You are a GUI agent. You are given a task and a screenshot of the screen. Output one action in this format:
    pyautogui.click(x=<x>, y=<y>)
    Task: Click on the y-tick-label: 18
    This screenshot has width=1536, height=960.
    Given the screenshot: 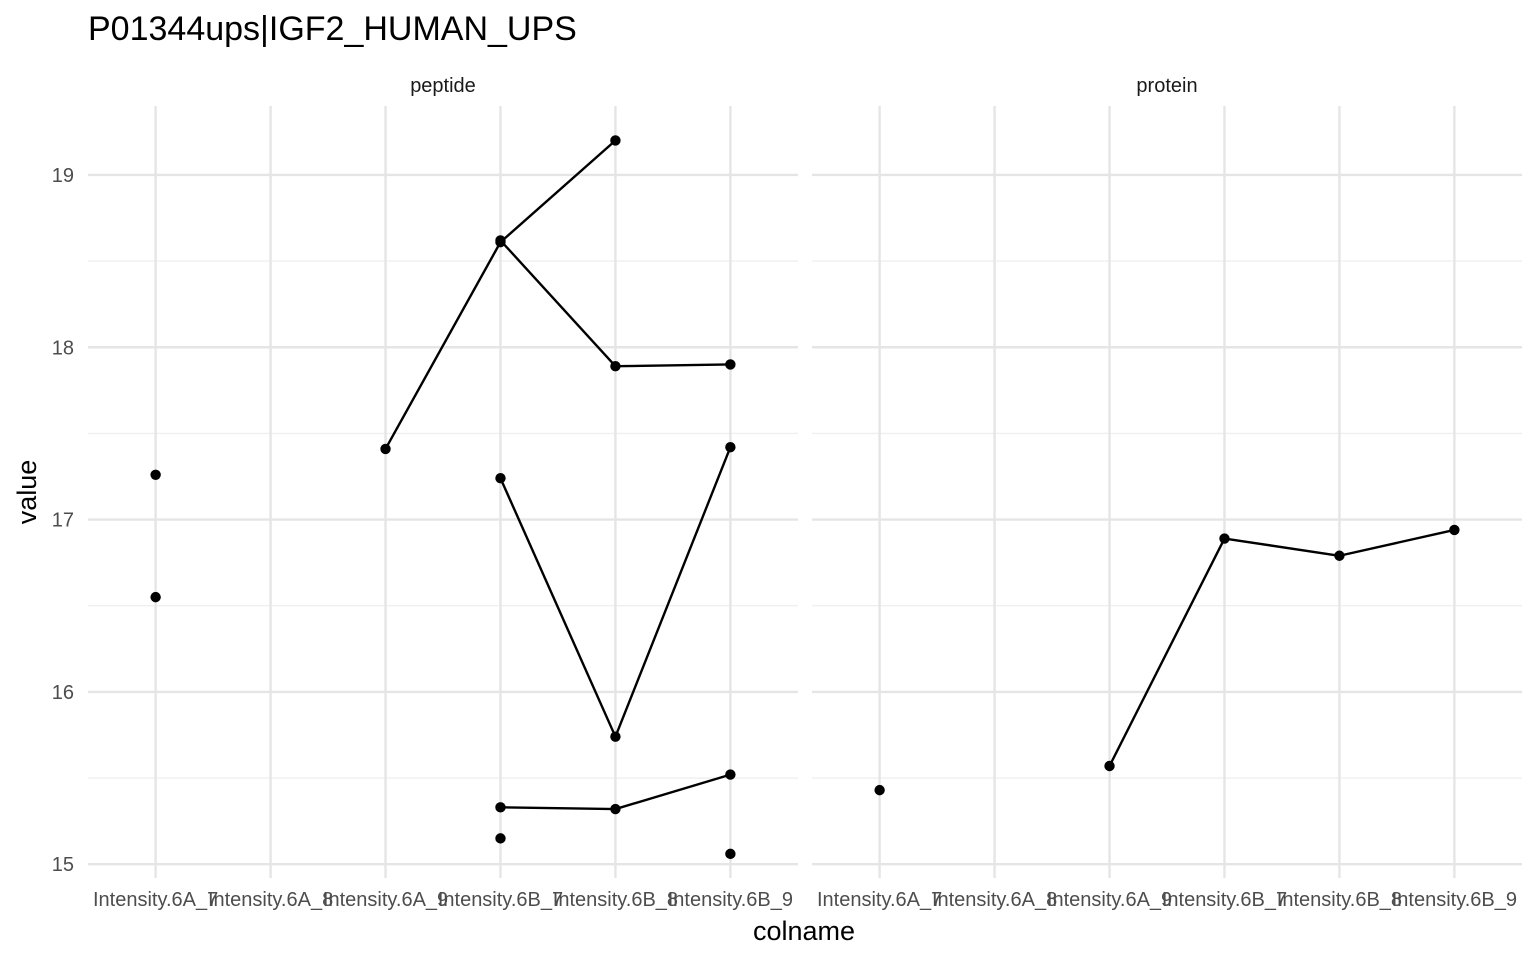 What is the action you would take?
    pyautogui.click(x=63, y=348)
    